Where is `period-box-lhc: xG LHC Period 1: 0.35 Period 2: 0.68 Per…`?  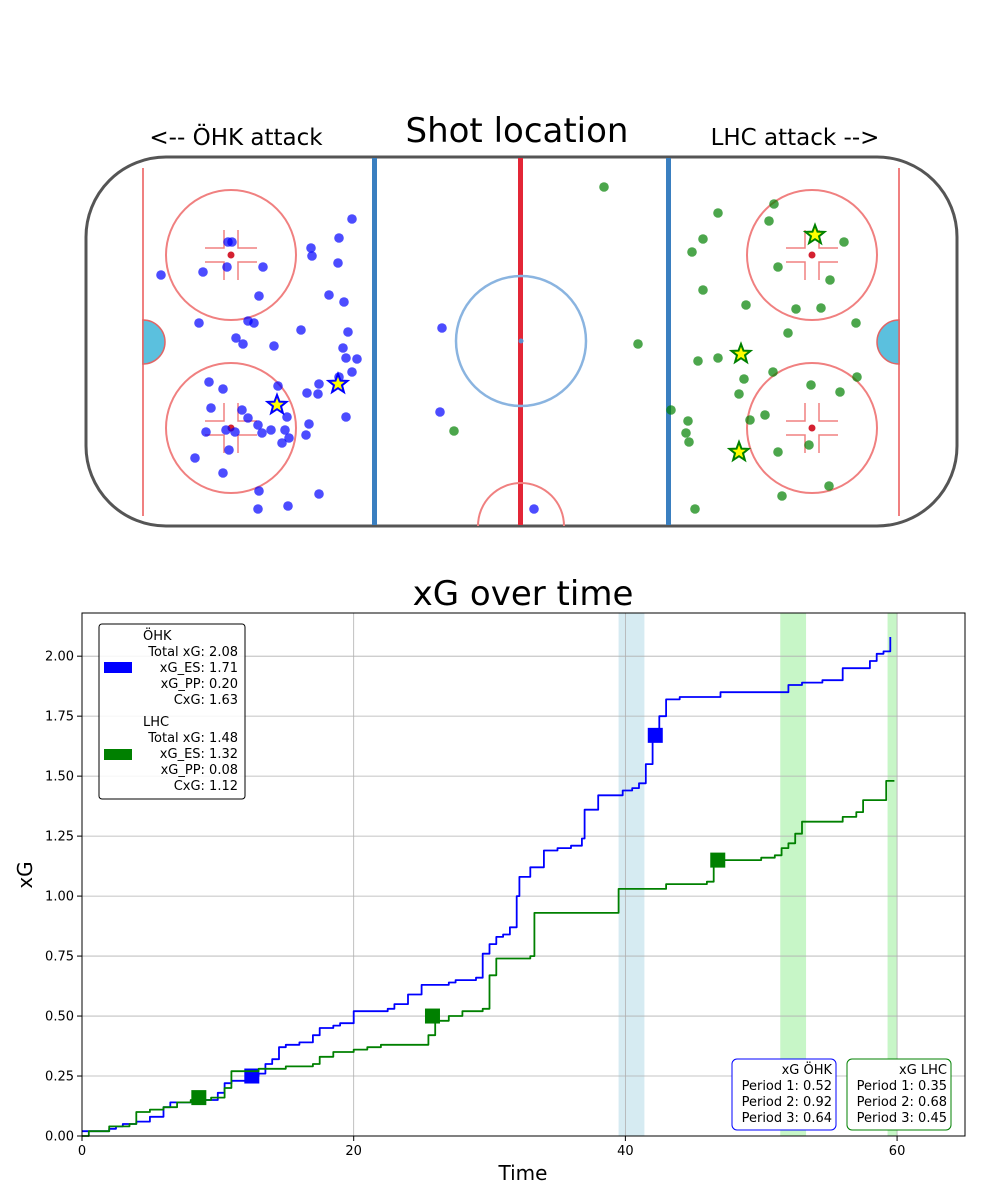 period-box-lhc: xG LHC Period 1: 0.35 Period 2: 0.68 Per… is located at coordinates (899, 1094).